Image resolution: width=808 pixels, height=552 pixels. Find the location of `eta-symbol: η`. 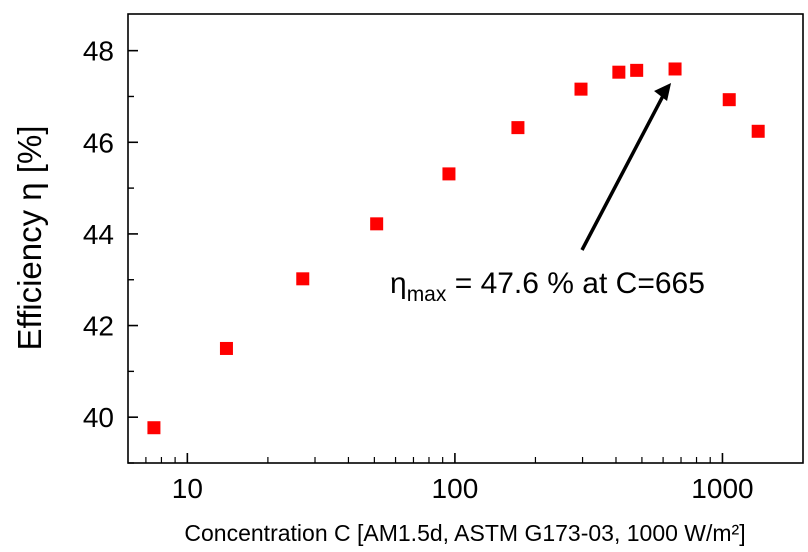

eta-symbol: η is located at coordinates (398, 283).